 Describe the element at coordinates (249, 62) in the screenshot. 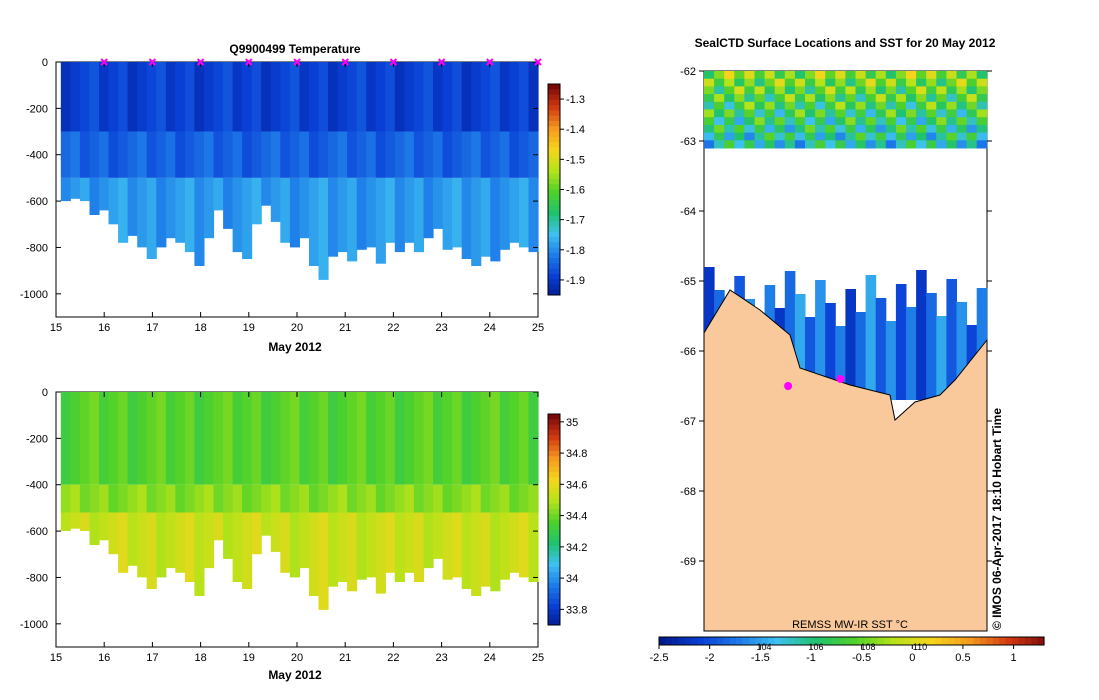

I see `surface-marker` at that location.